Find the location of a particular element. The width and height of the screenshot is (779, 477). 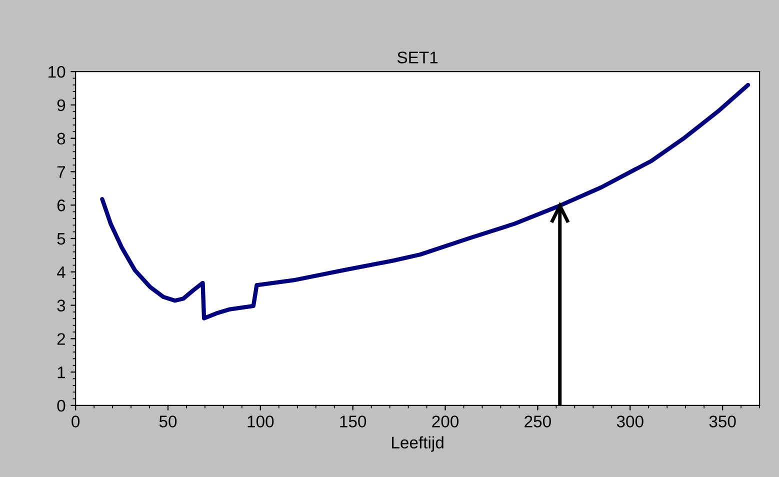

y-tick-label: 10 is located at coordinates (57, 72).